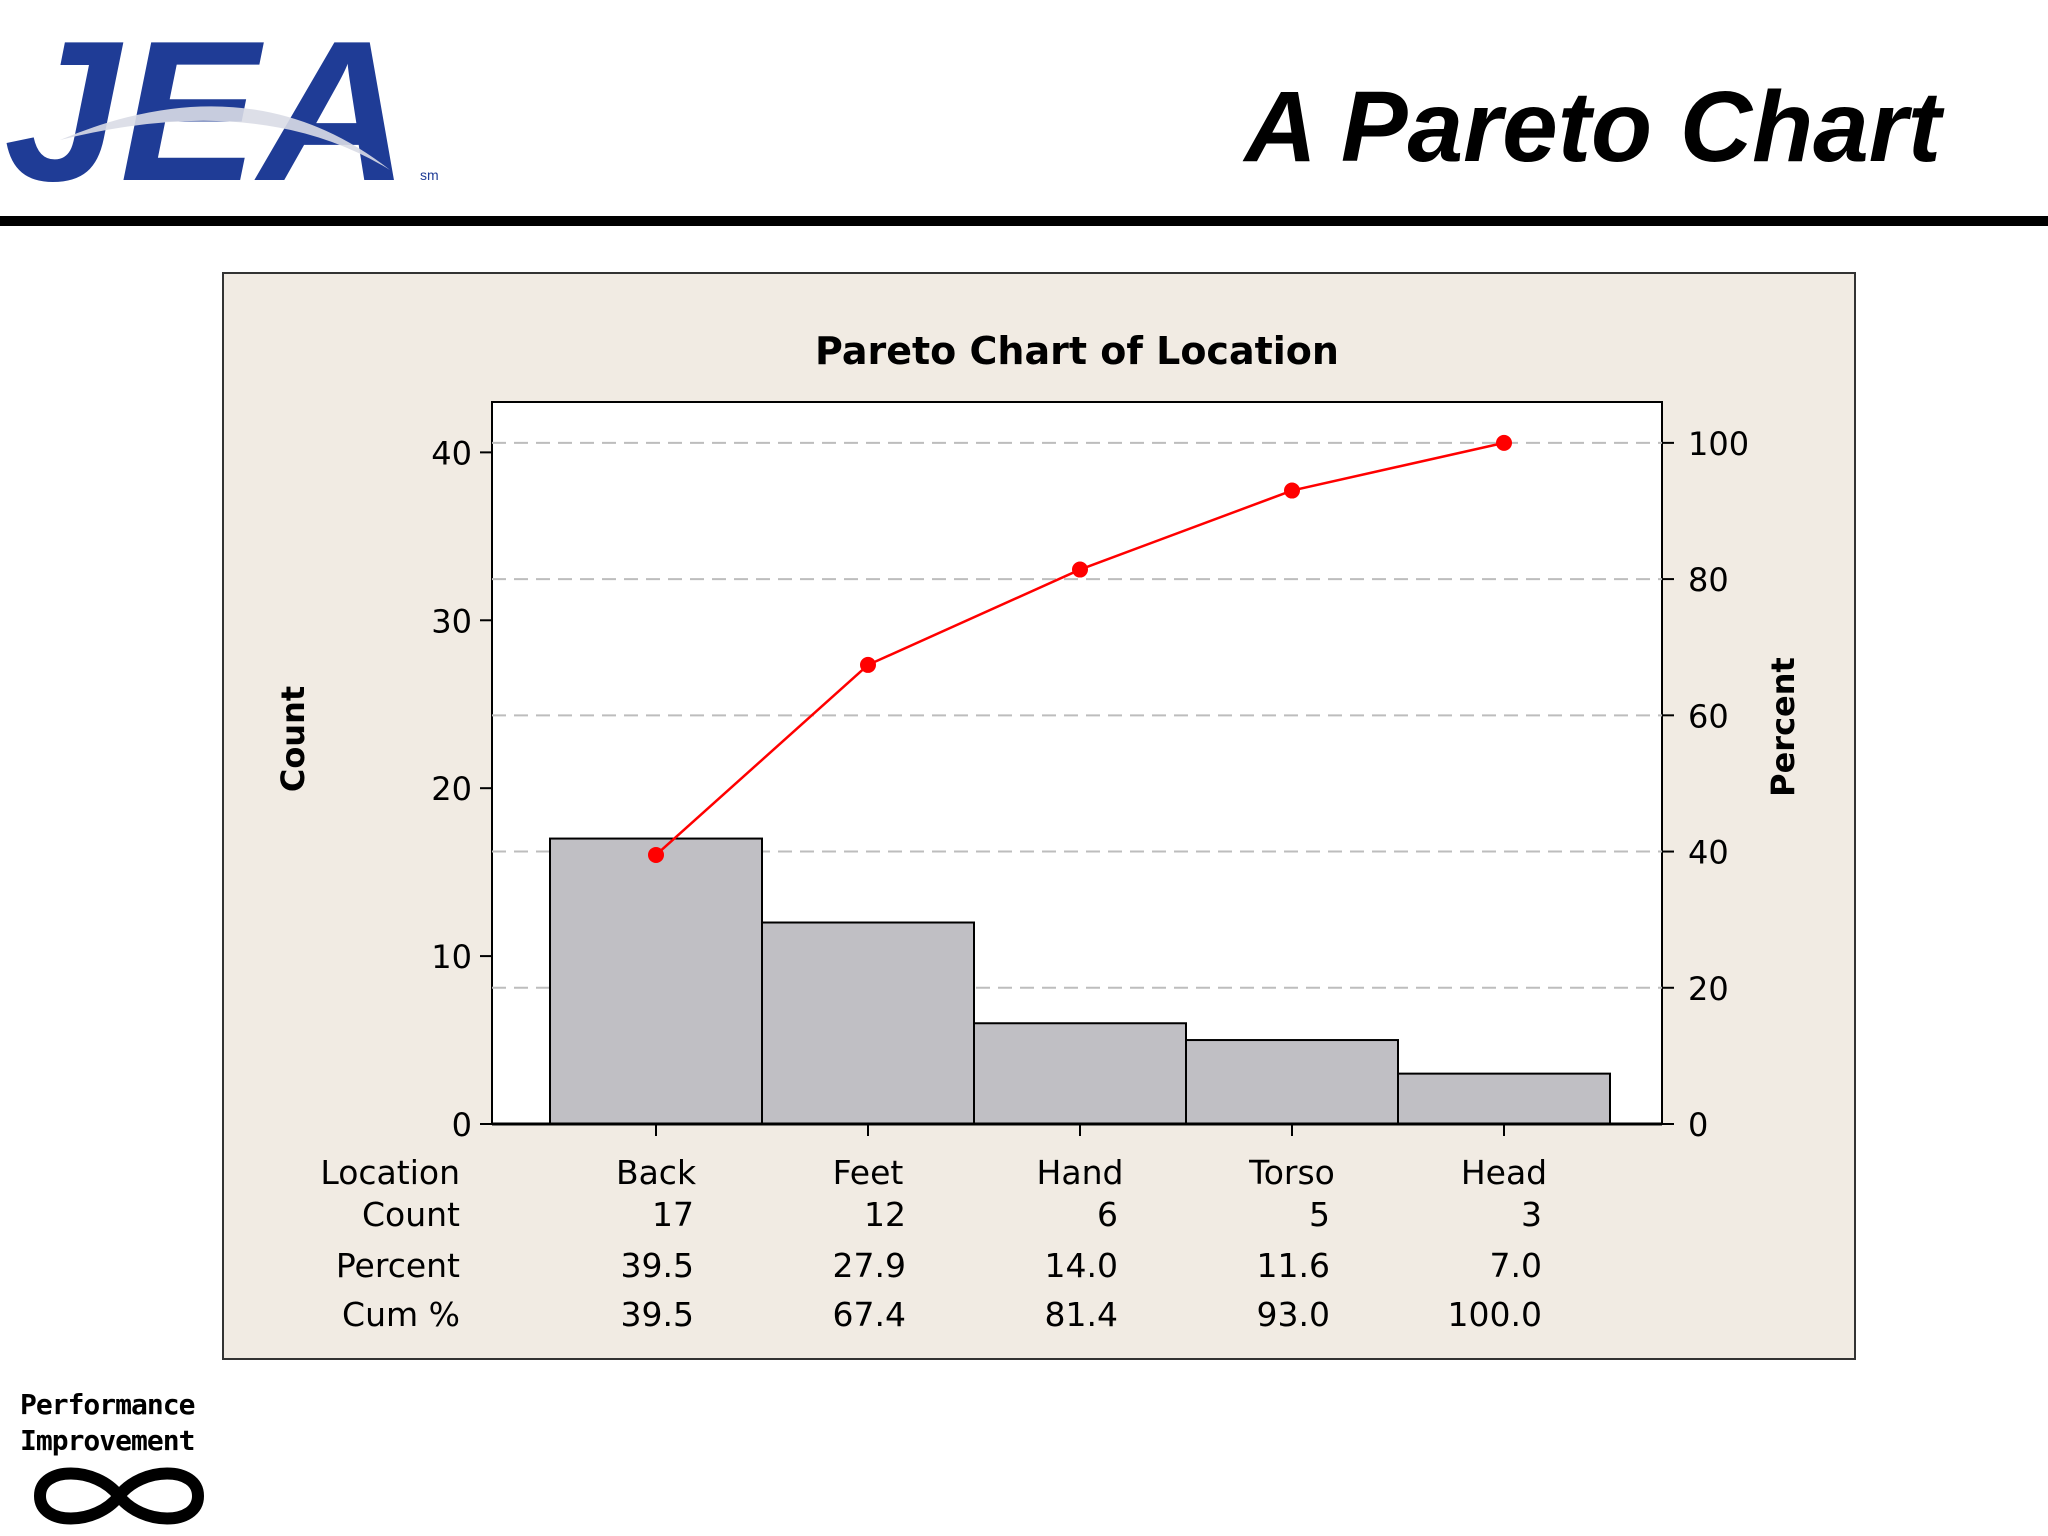 The width and height of the screenshot is (2048, 1536). I want to click on table-cell: Torso, so click(1291, 1172).